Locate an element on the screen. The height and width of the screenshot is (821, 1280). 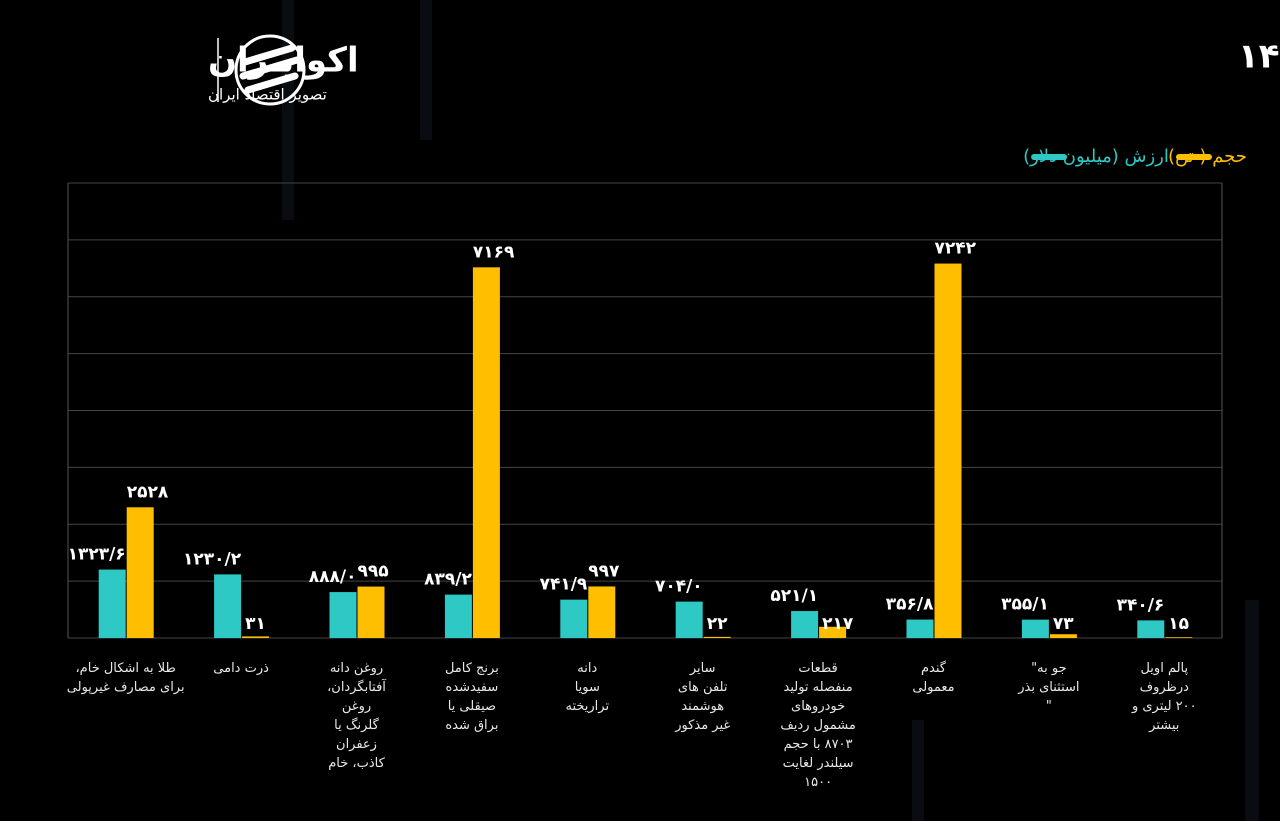
value-label: ۷۳ is located at coordinates (1063, 624).